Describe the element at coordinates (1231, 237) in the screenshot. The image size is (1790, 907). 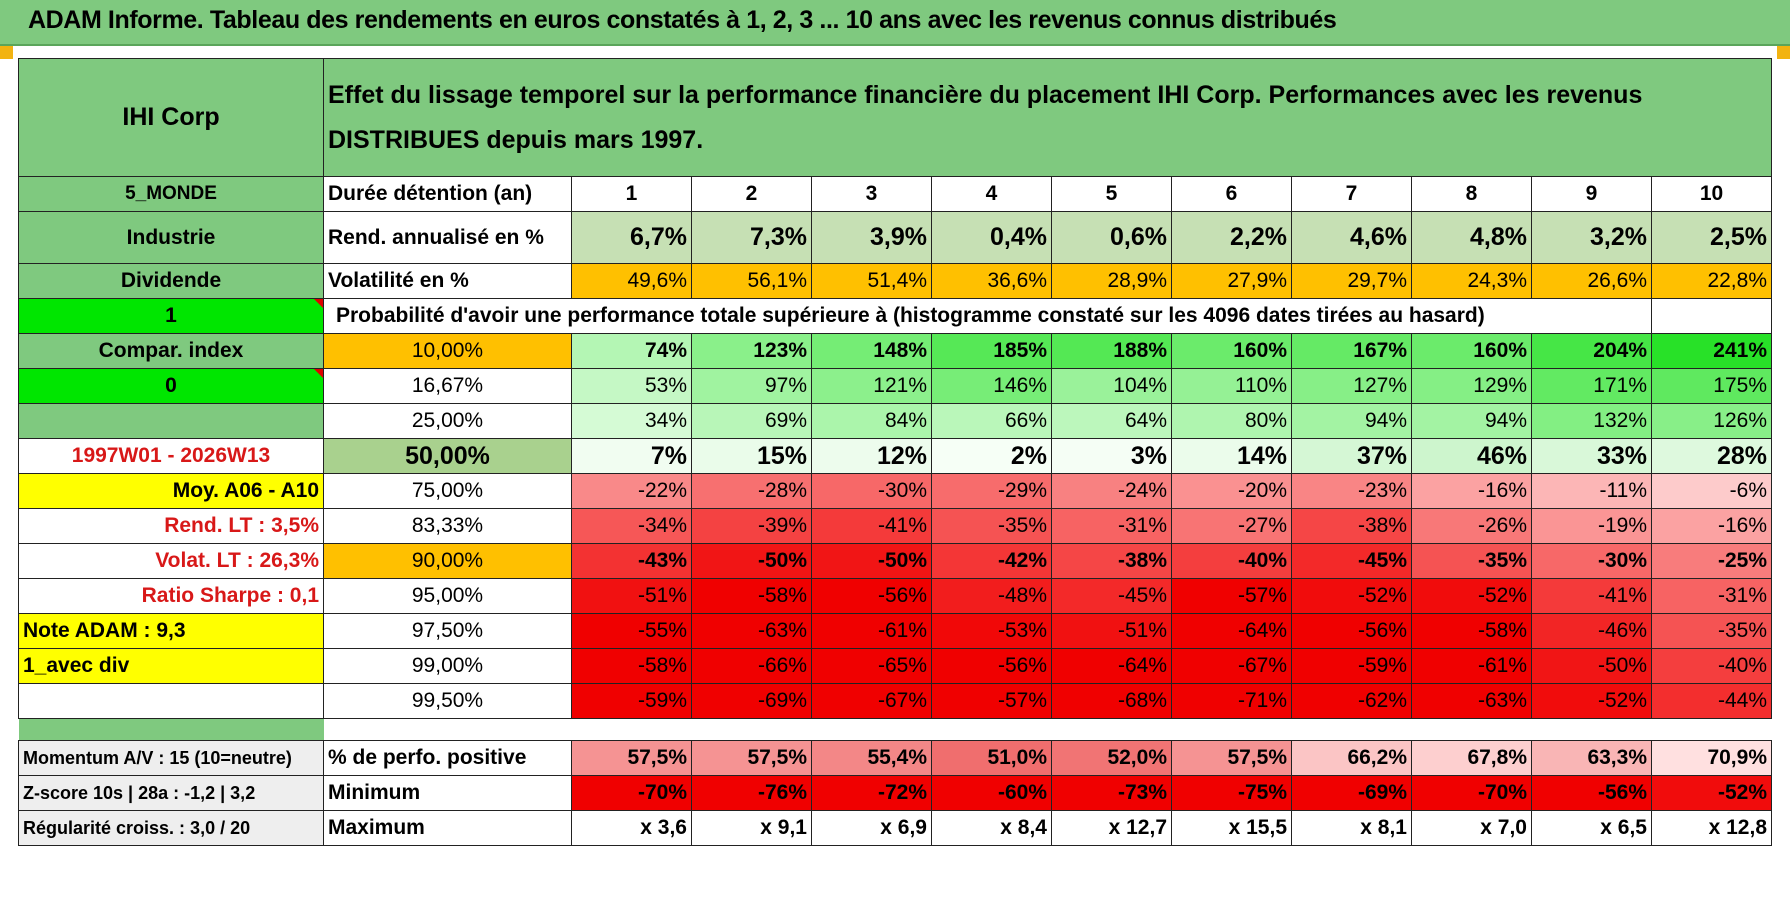
I see `return-value: 2,2%` at that location.